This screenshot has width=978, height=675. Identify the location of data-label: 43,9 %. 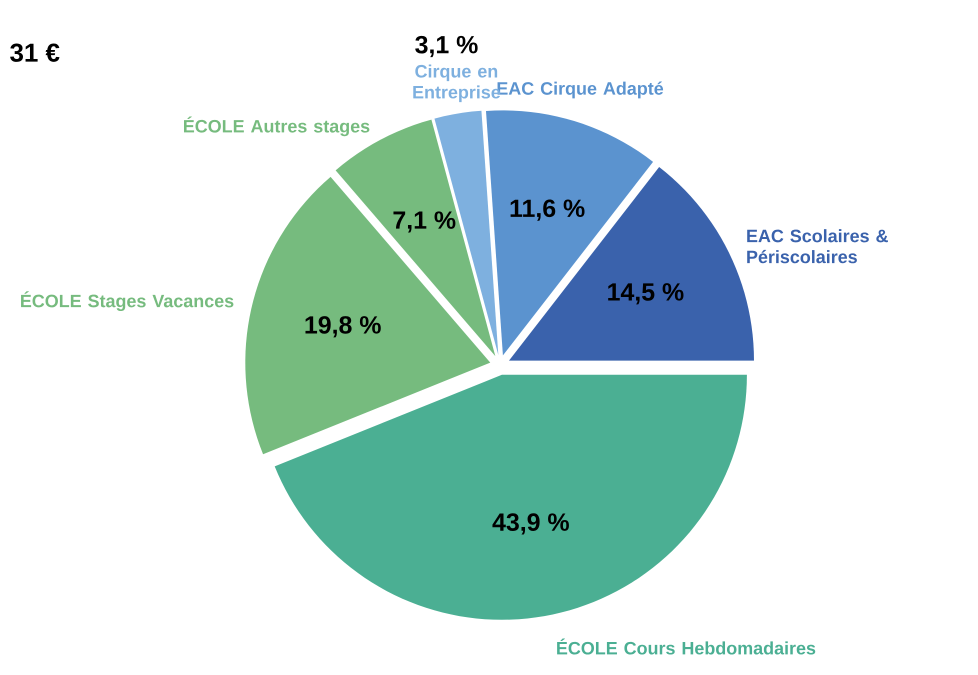
(530, 524).